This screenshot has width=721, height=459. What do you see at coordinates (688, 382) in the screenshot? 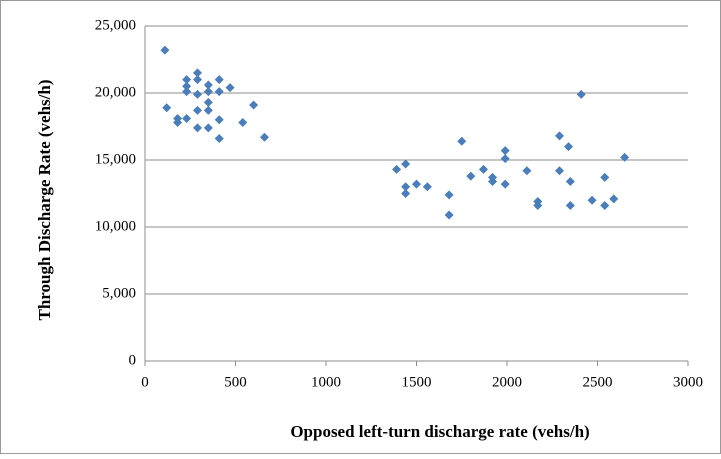
I see `x-tick-label: 3000` at bounding box center [688, 382].